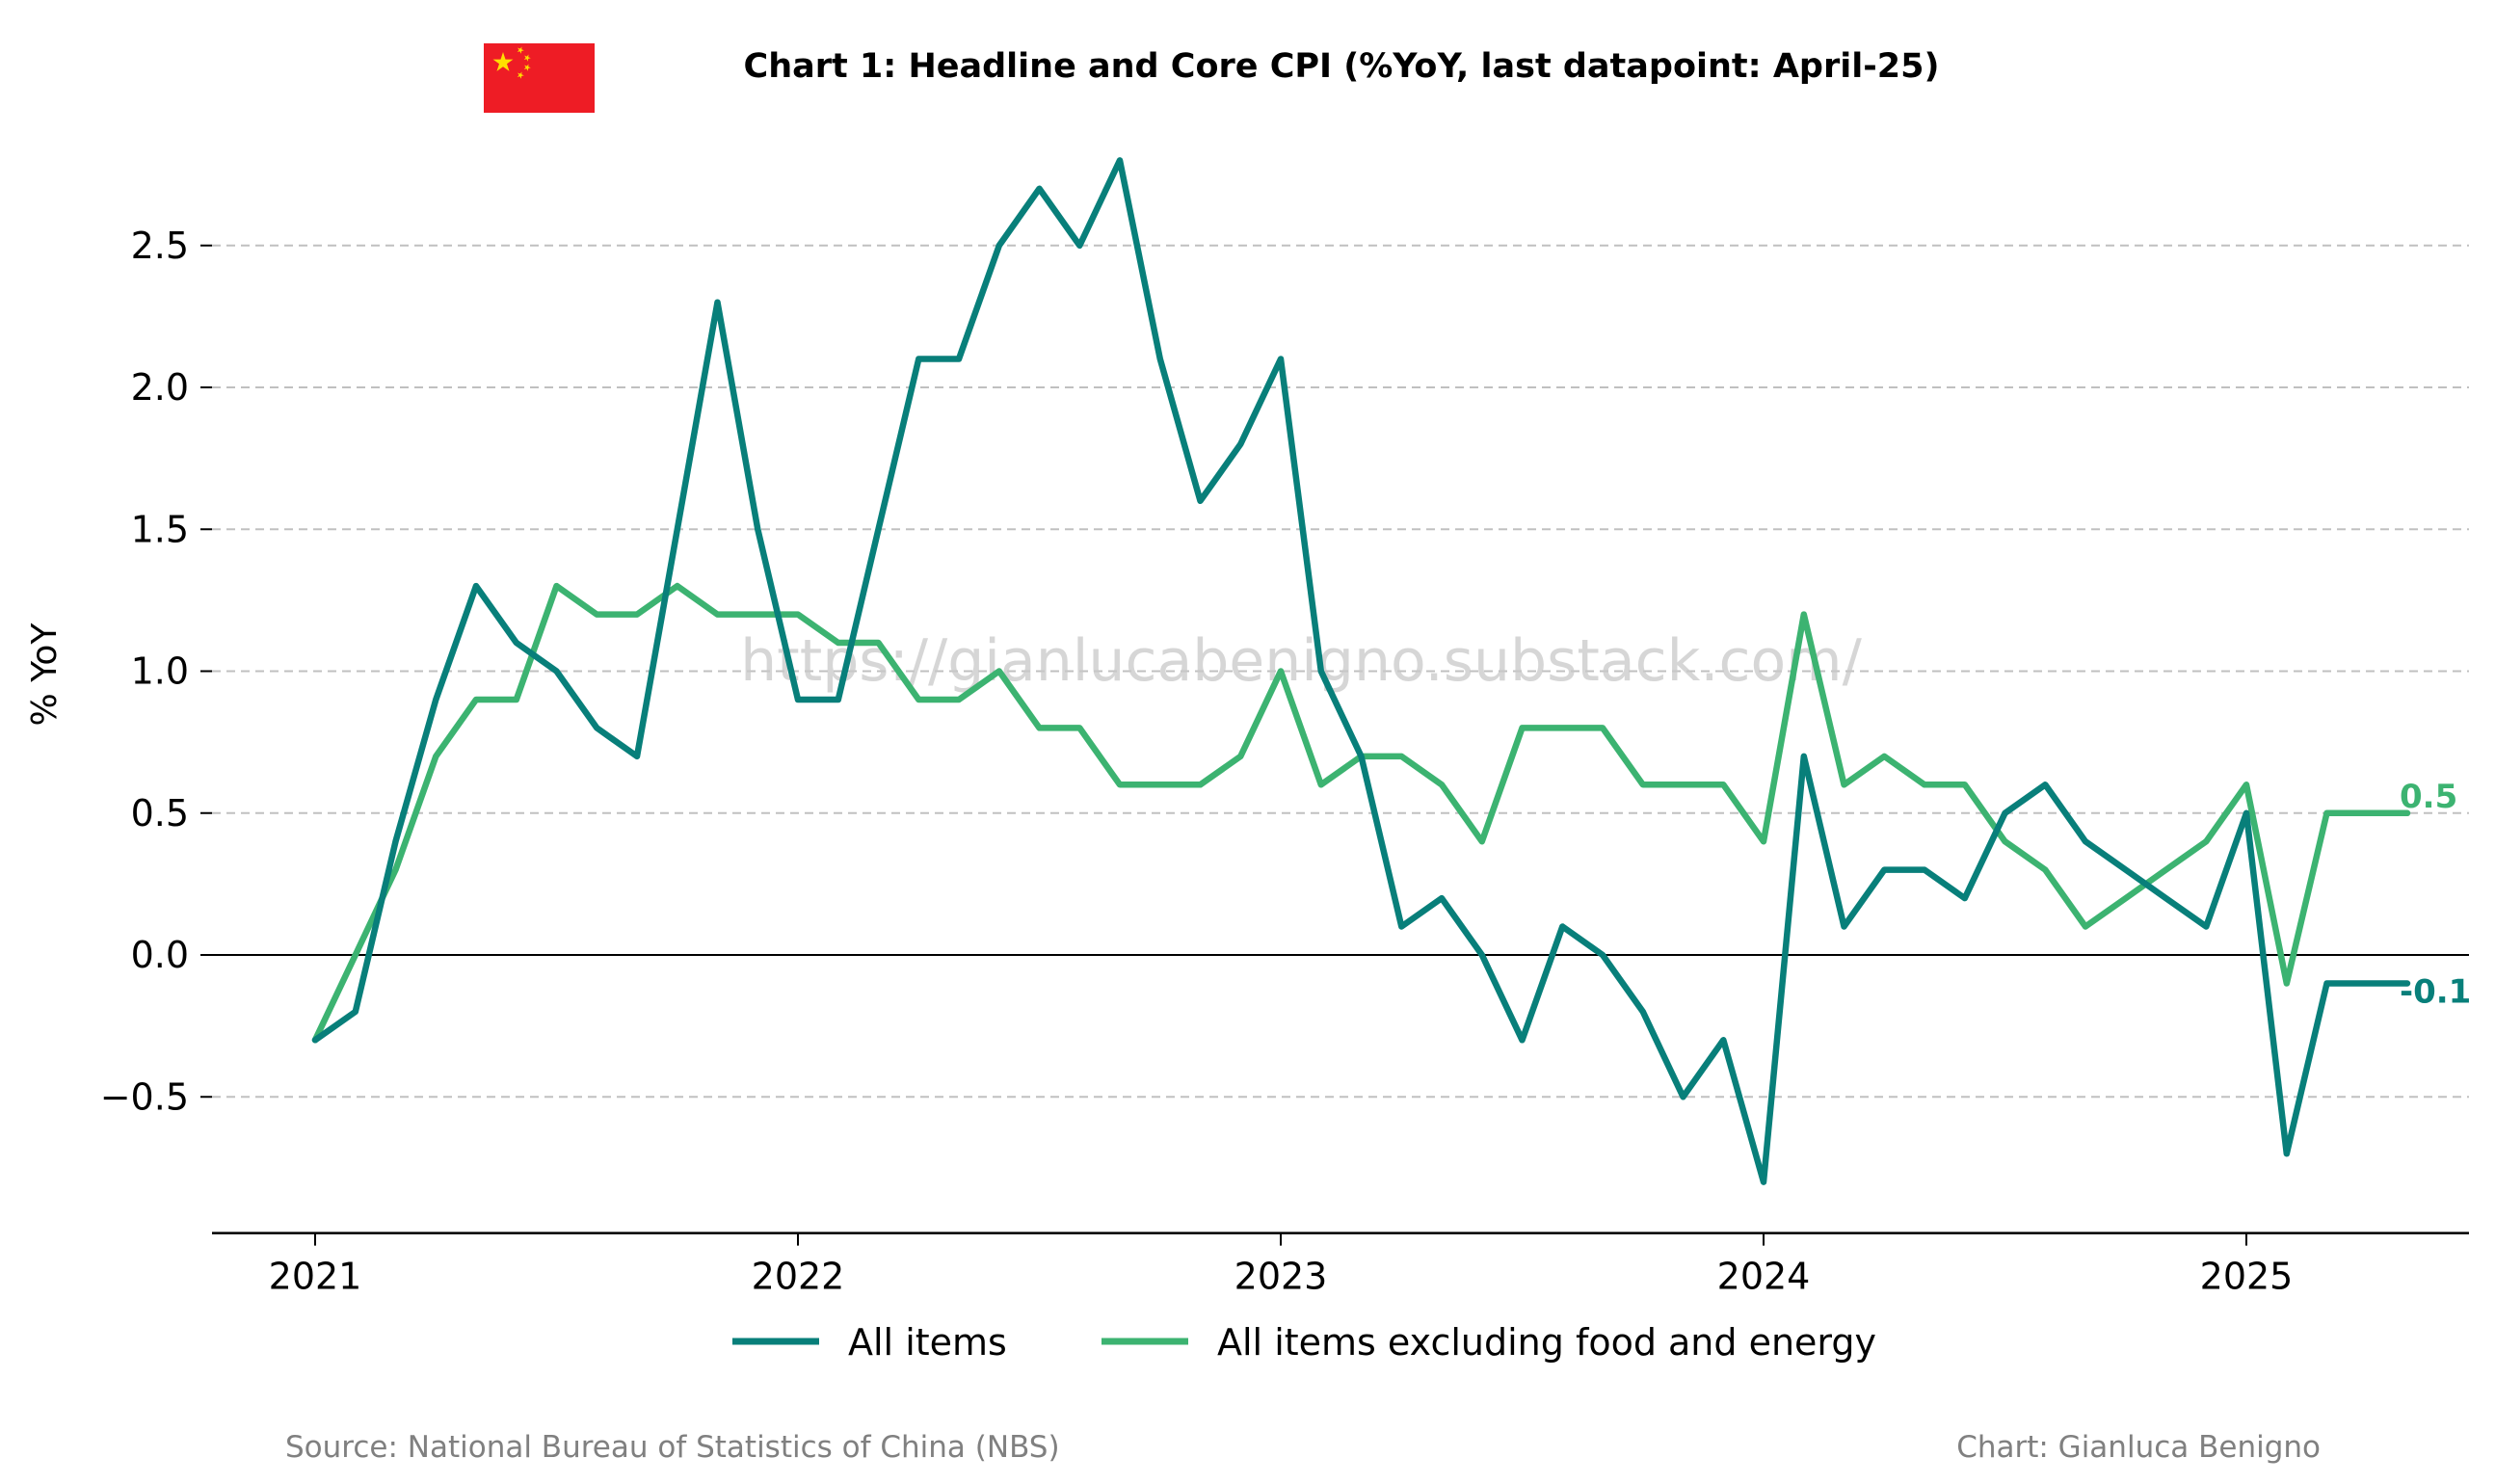  I want to click on watermark: https://gianlucabenigno.substack.com/, so click(1301, 661).